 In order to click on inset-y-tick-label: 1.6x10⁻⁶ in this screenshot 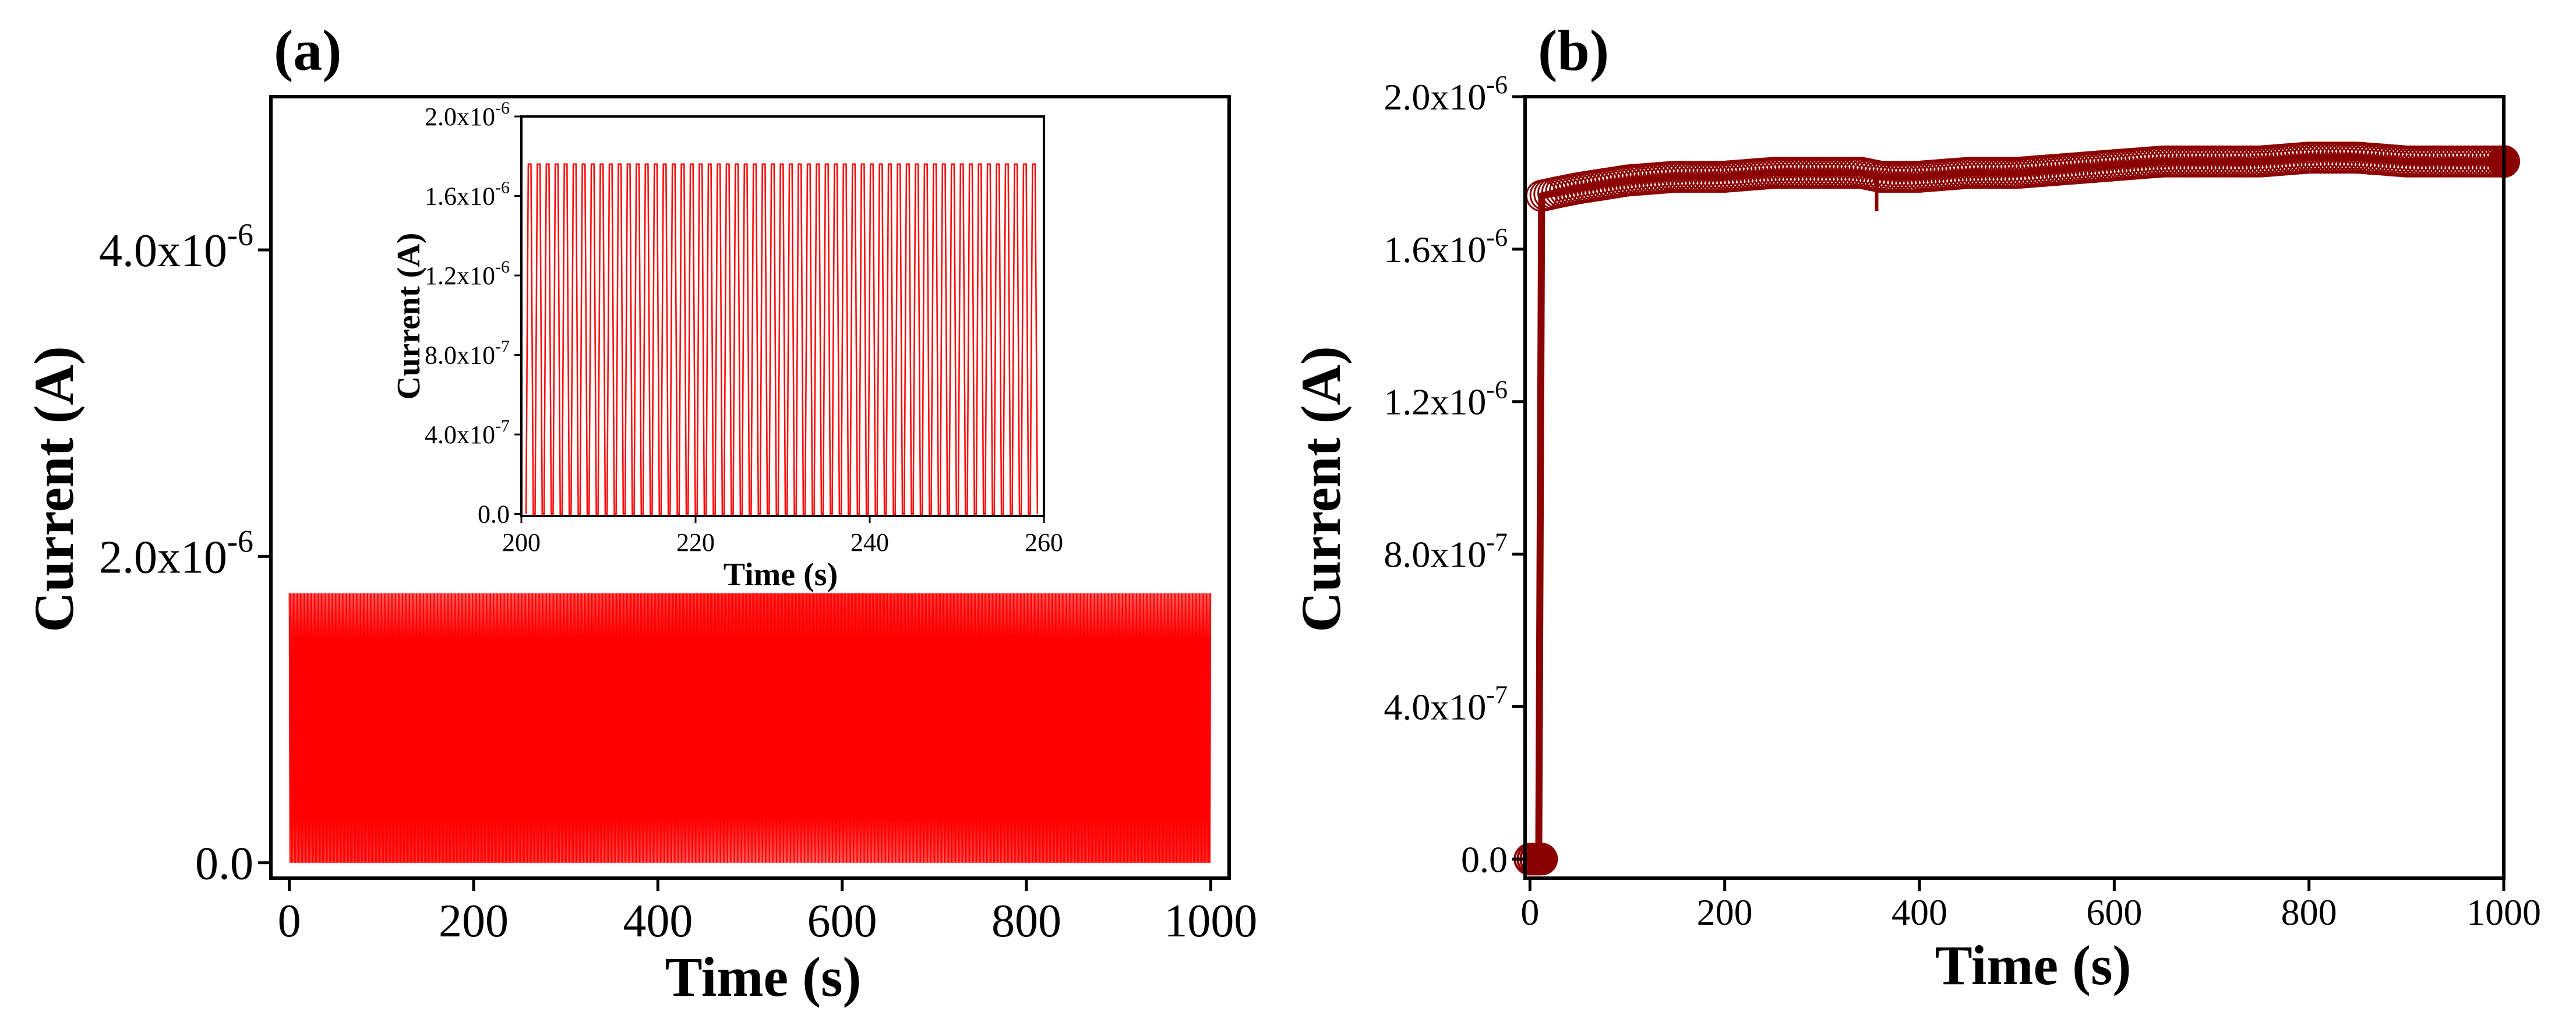, I will do `click(467, 194)`.